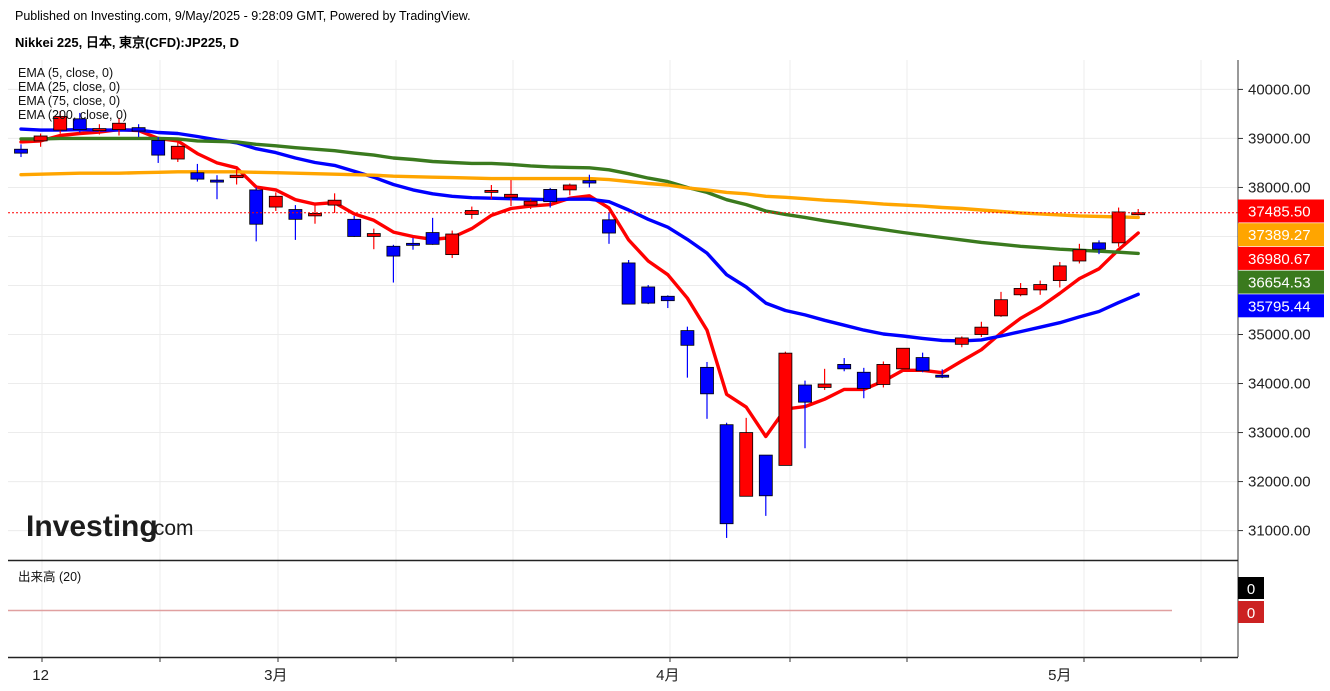  What do you see at coordinates (49, 576) in the screenshot?
I see `volume-label: 出来高 (20)` at bounding box center [49, 576].